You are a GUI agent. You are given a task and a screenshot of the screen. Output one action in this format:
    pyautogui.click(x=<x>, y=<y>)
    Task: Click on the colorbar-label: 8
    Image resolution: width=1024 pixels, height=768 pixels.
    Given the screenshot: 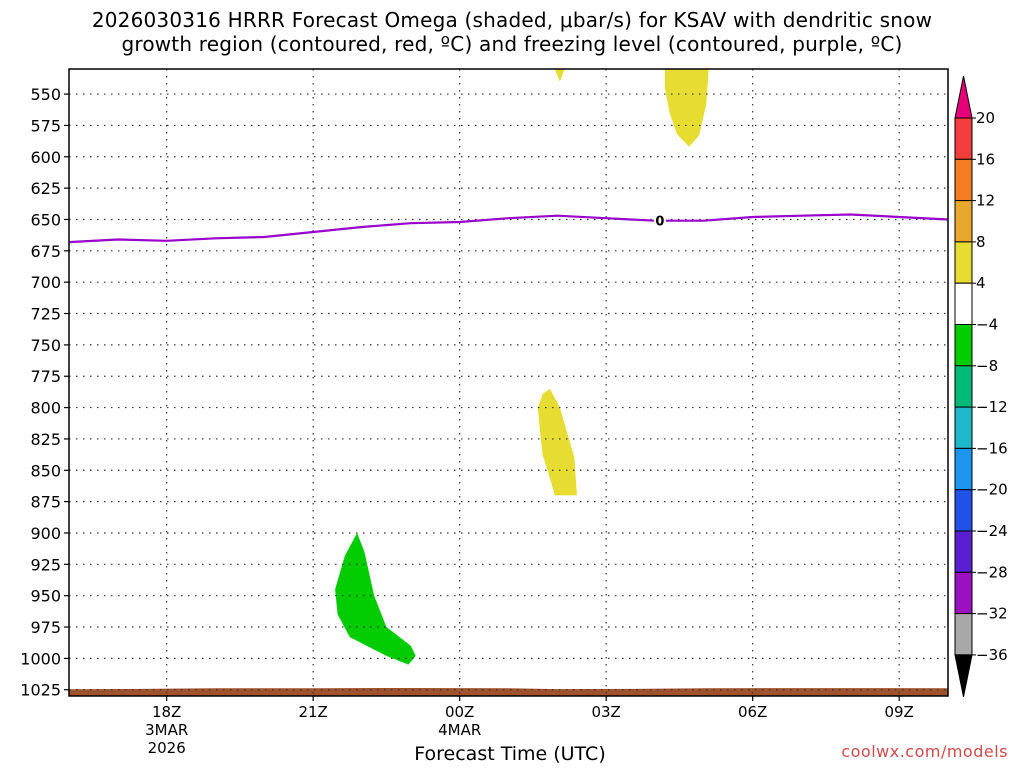 What is the action you would take?
    pyautogui.click(x=981, y=242)
    